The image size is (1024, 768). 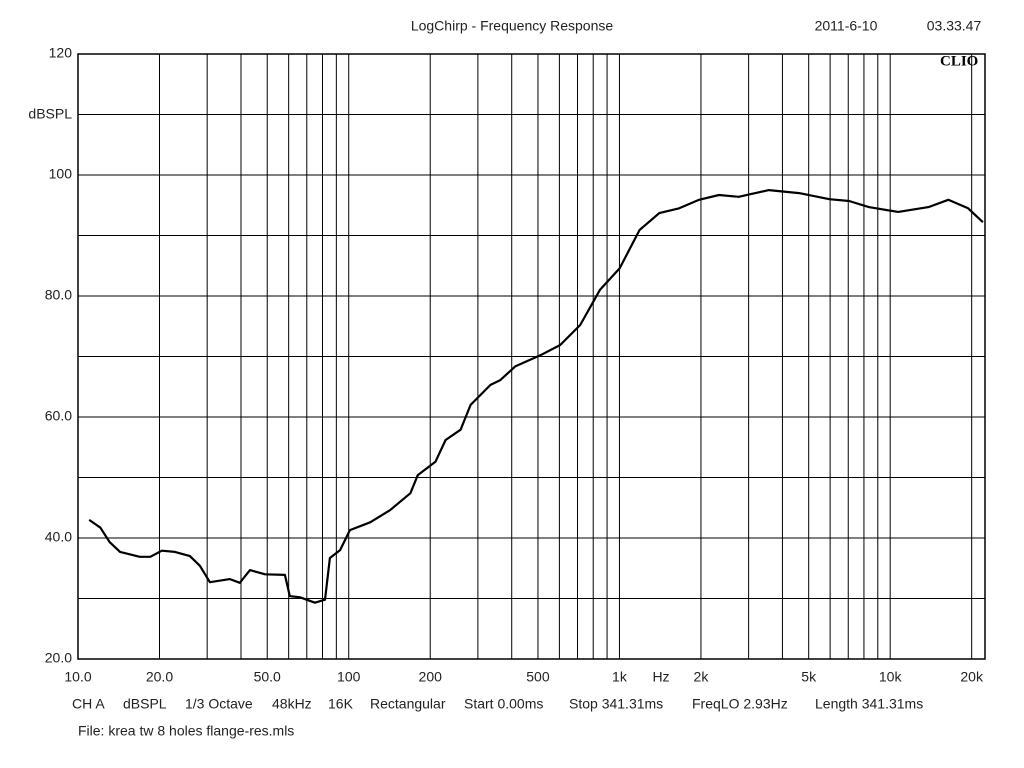 I want to click on y-axis-label: dBSPL, so click(x=50, y=114).